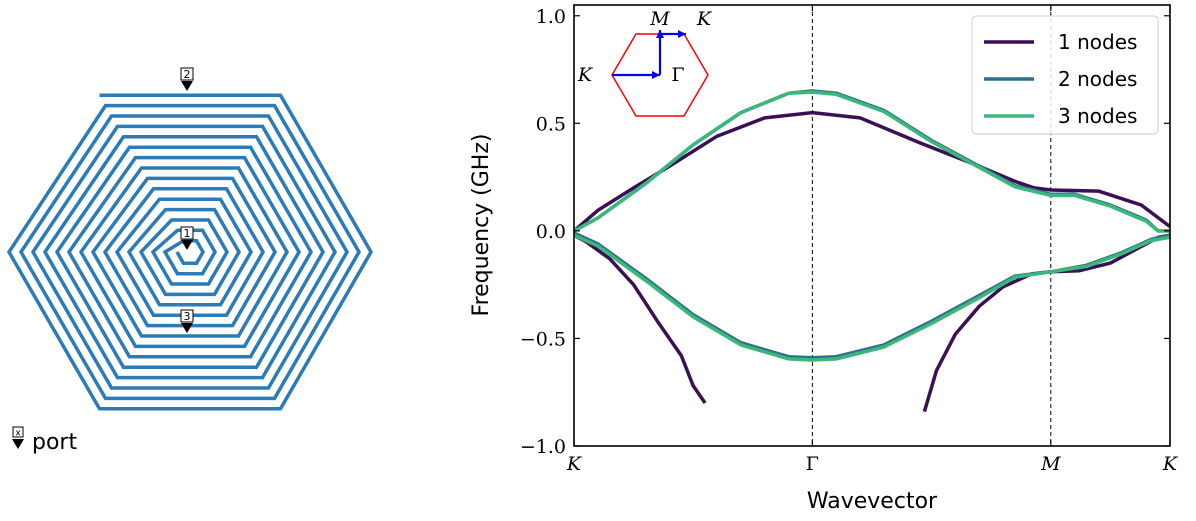  What do you see at coordinates (1097, 116) in the screenshot?
I see `legend-label: 3 nodes` at bounding box center [1097, 116].